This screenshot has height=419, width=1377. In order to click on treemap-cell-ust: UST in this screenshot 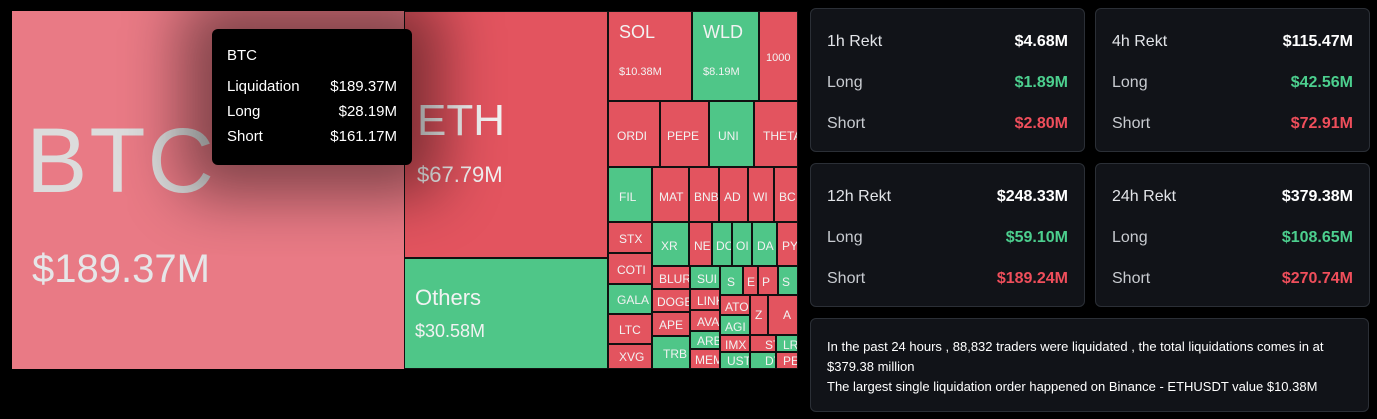, I will do `click(735, 360)`.